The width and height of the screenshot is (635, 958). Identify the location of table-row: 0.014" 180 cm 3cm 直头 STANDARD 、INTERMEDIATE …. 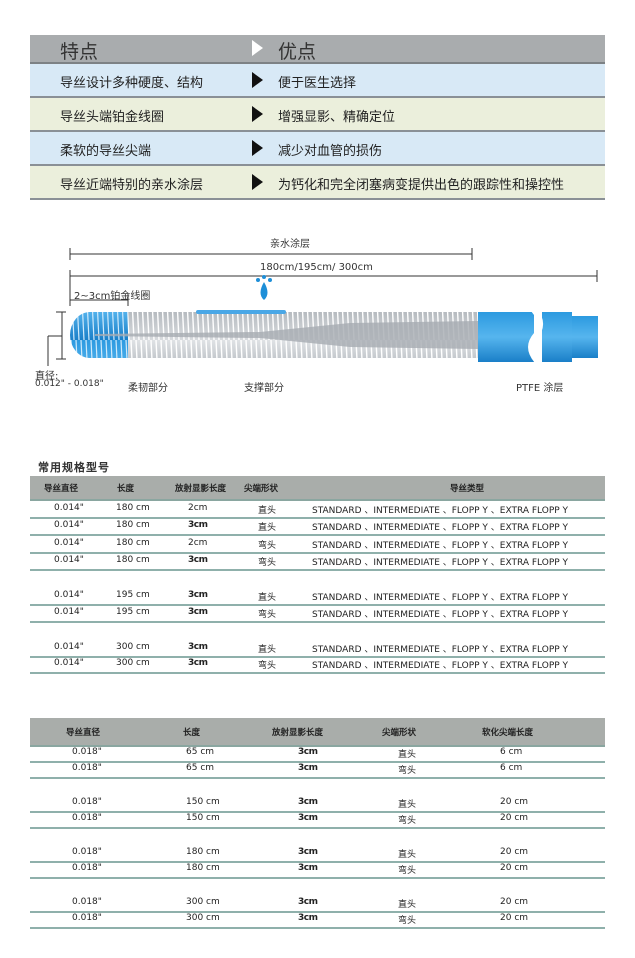
(317, 527).